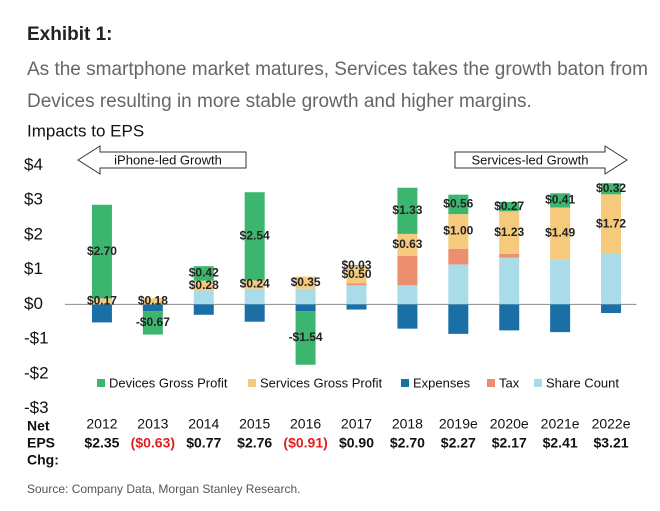 The image size is (660, 511). Describe the element at coordinates (33, 164) in the screenshot. I see `y-tick-label: $4` at that location.